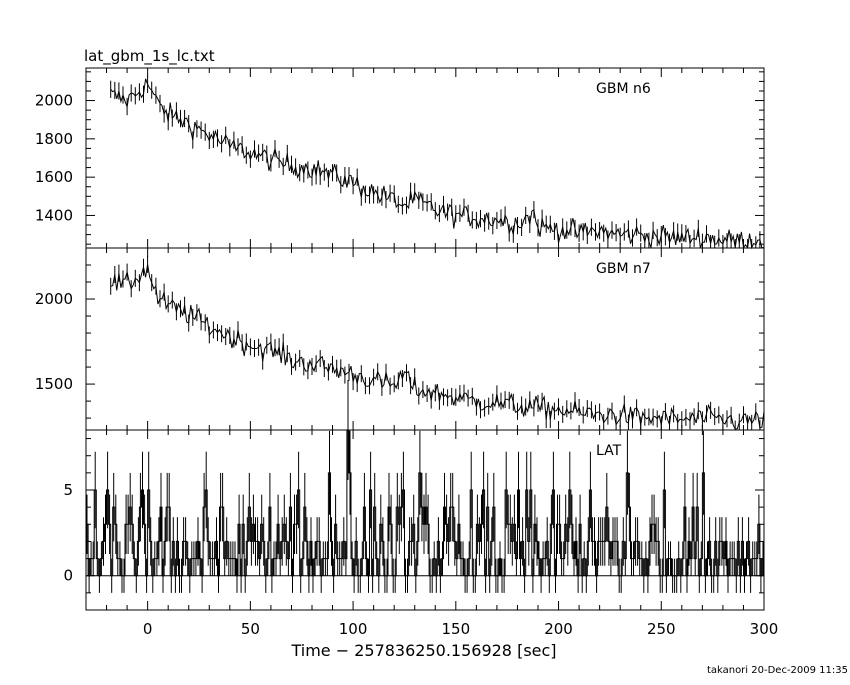 Image resolution: width=850 pixels, height=685 pixels. Describe the element at coordinates (661, 629) in the screenshot. I see `x-tick-label: 250` at that location.